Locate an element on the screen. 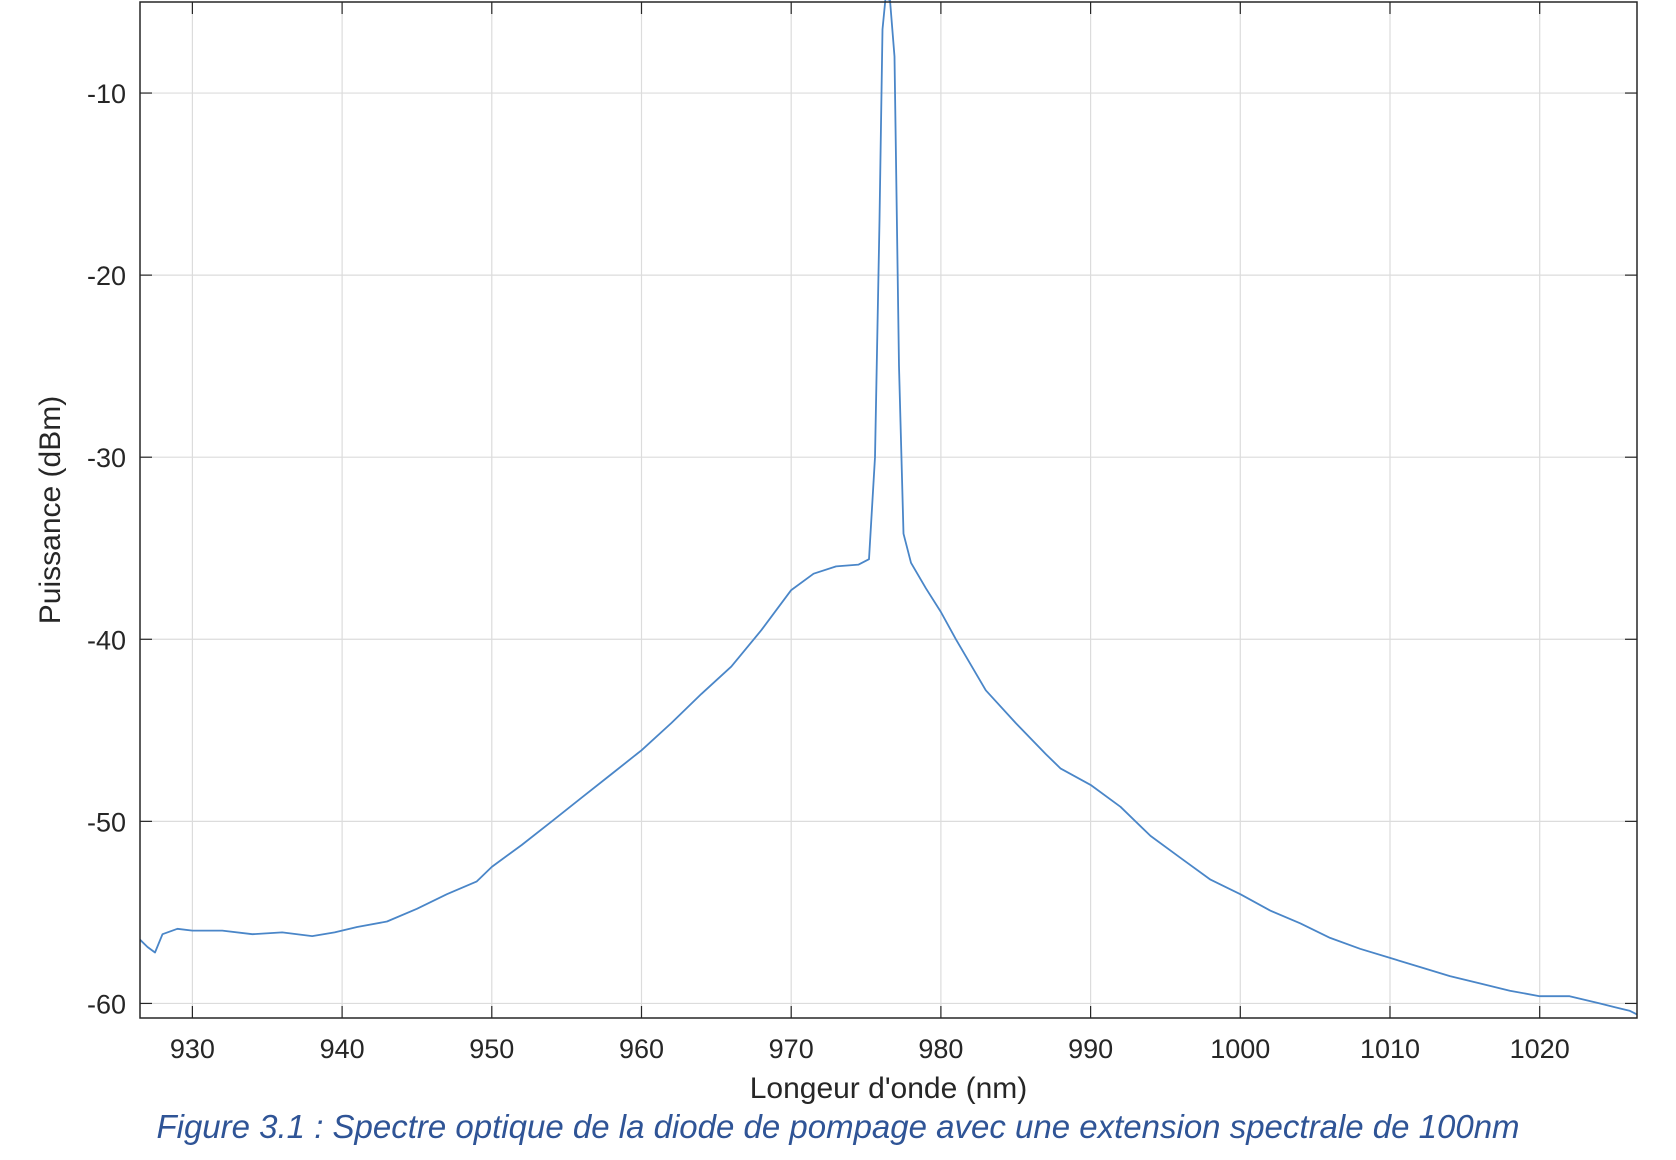 This screenshot has height=1160, width=1676. x-tick-label: 1020 is located at coordinates (1540, 1049).